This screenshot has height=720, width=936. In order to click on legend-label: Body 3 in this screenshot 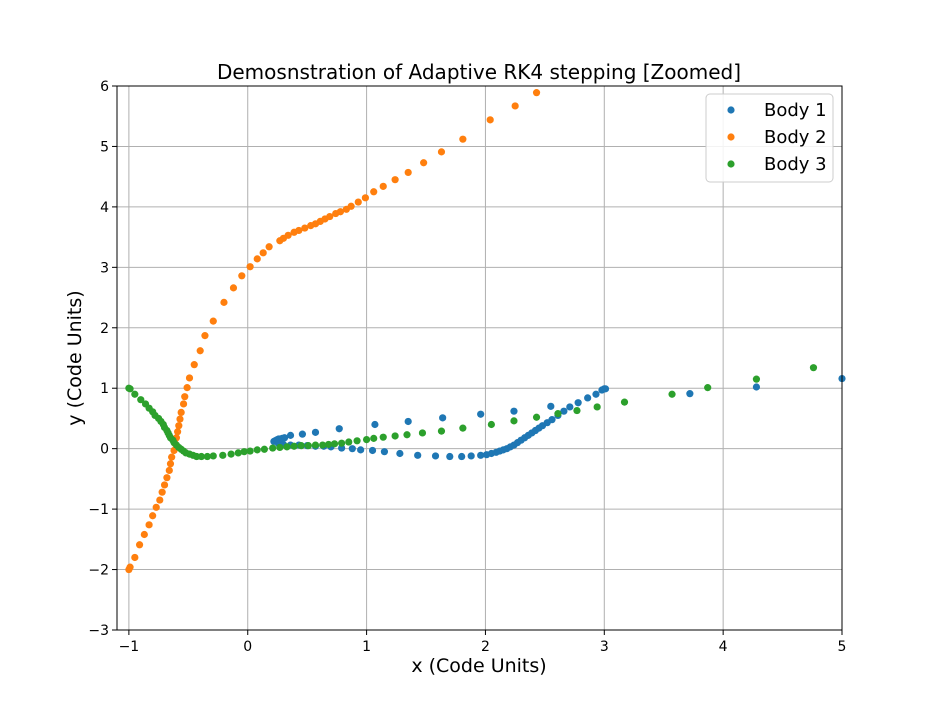, I will do `click(795, 164)`.